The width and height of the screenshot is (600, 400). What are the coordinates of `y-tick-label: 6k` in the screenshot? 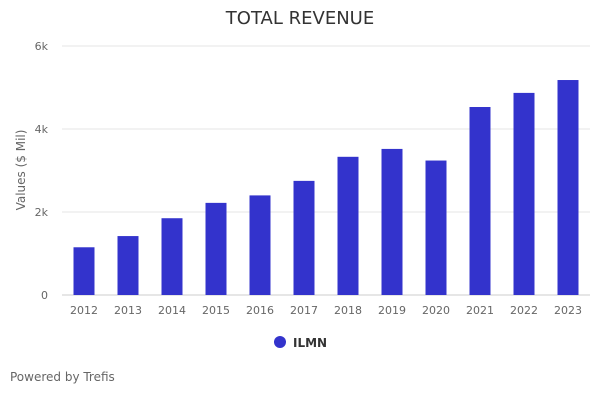 It's located at (42, 46).